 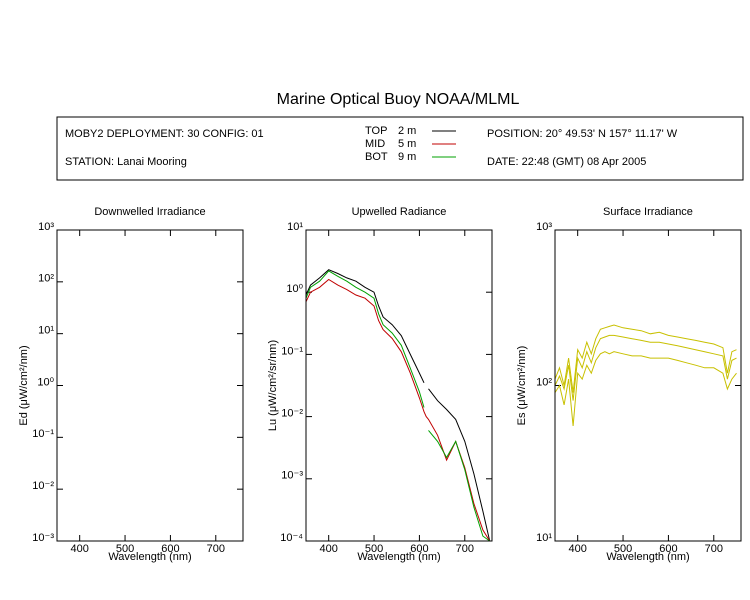 What do you see at coordinates (126, 162) in the screenshot?
I see `station: STATION: Lanai Mooring` at bounding box center [126, 162].